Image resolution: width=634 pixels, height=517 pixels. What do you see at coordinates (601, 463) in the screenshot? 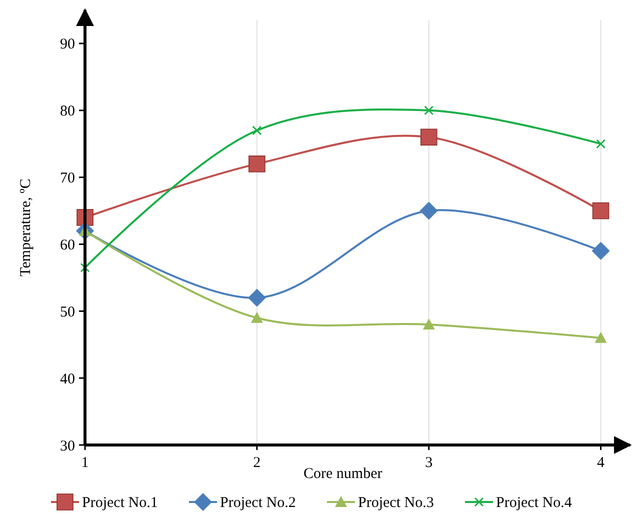
I see `x-tick-label: 4` at bounding box center [601, 463].